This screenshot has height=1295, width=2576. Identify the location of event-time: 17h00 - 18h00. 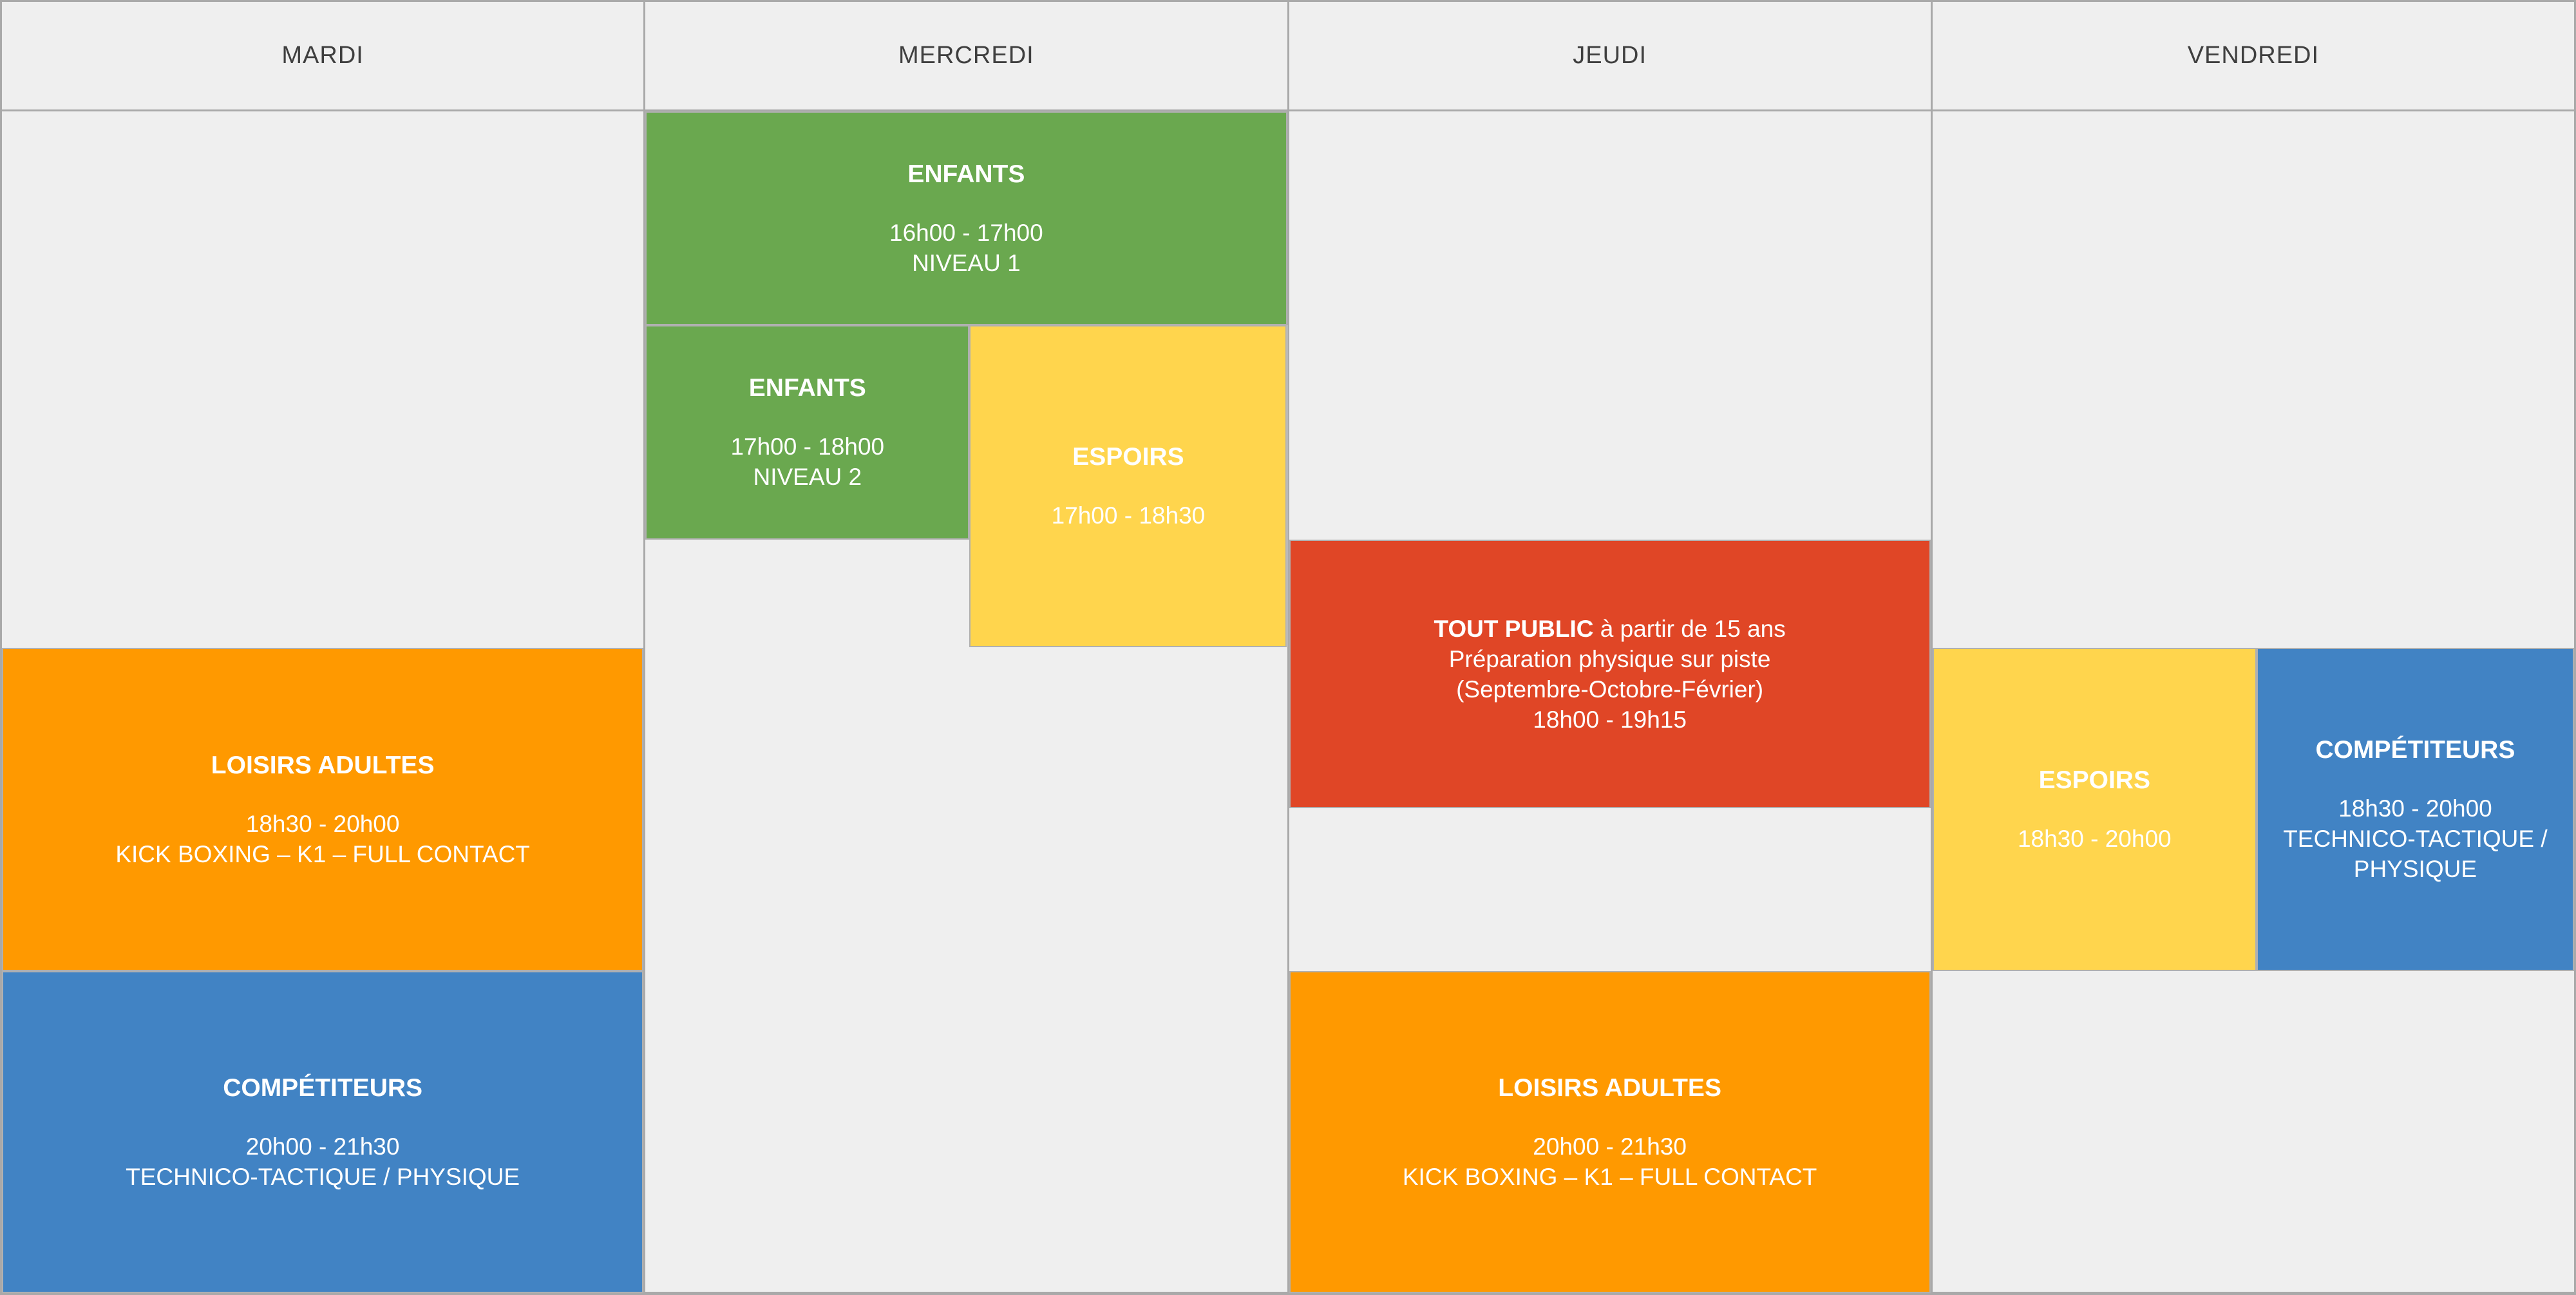
(808, 446).